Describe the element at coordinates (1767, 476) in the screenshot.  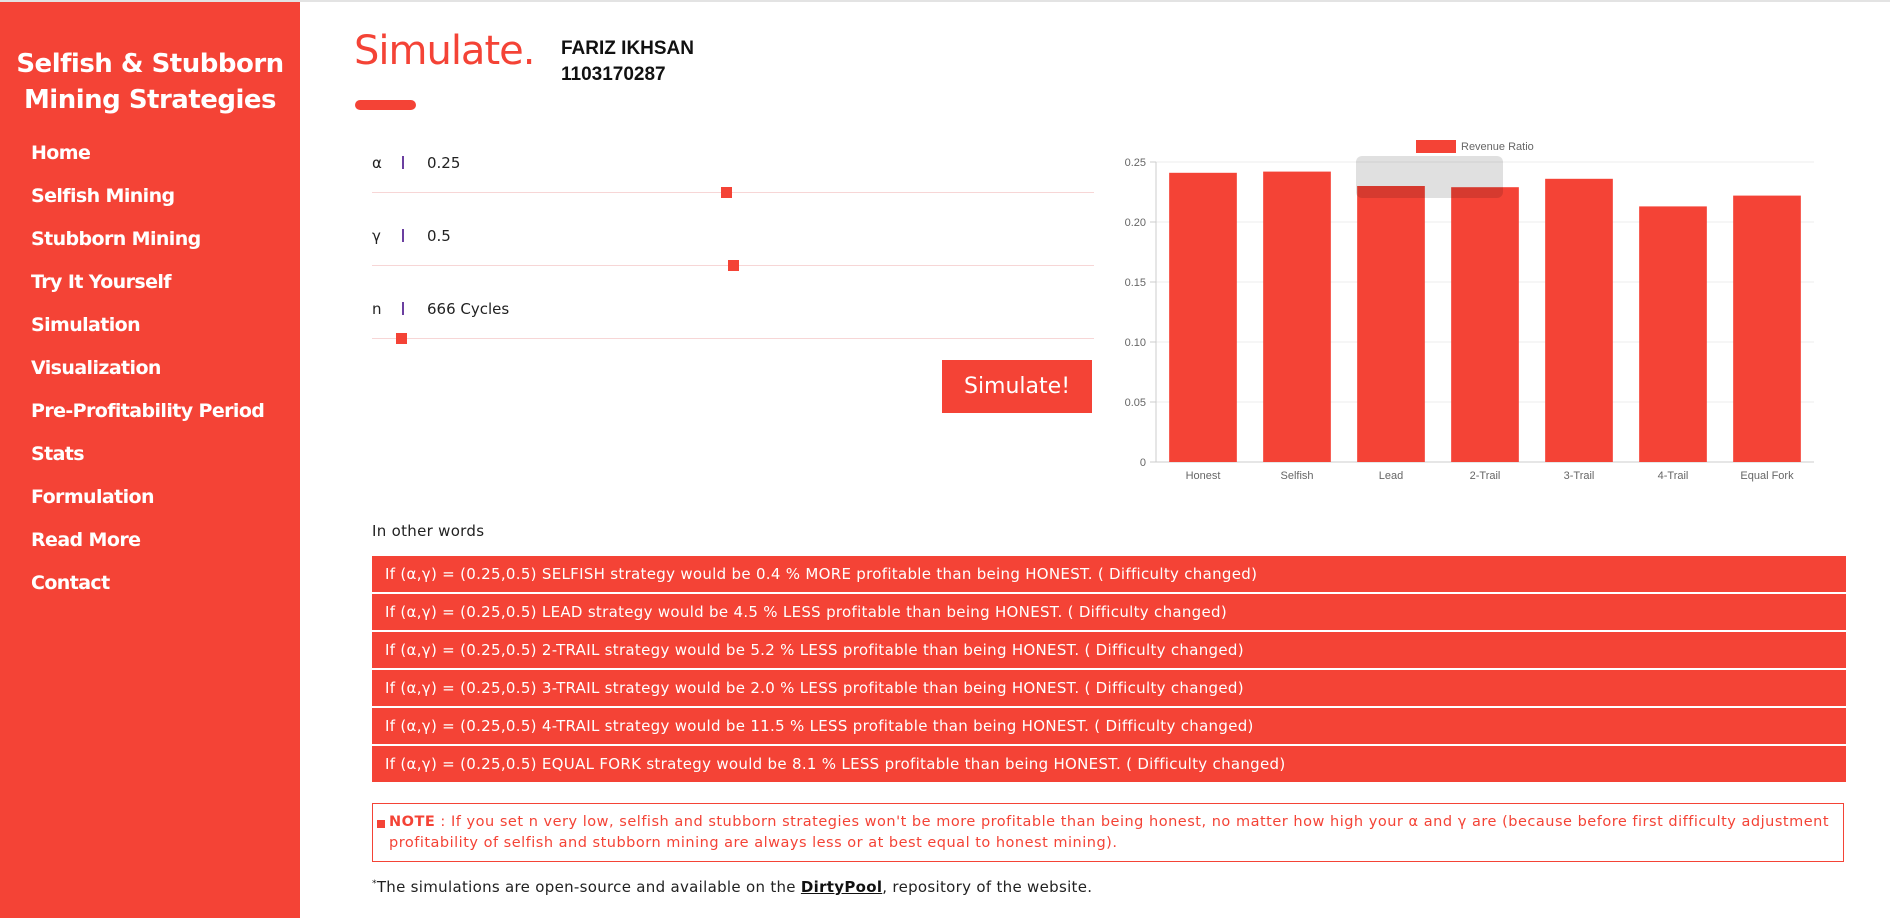
I see `chart-x-tick-label: Equal Fork` at that location.